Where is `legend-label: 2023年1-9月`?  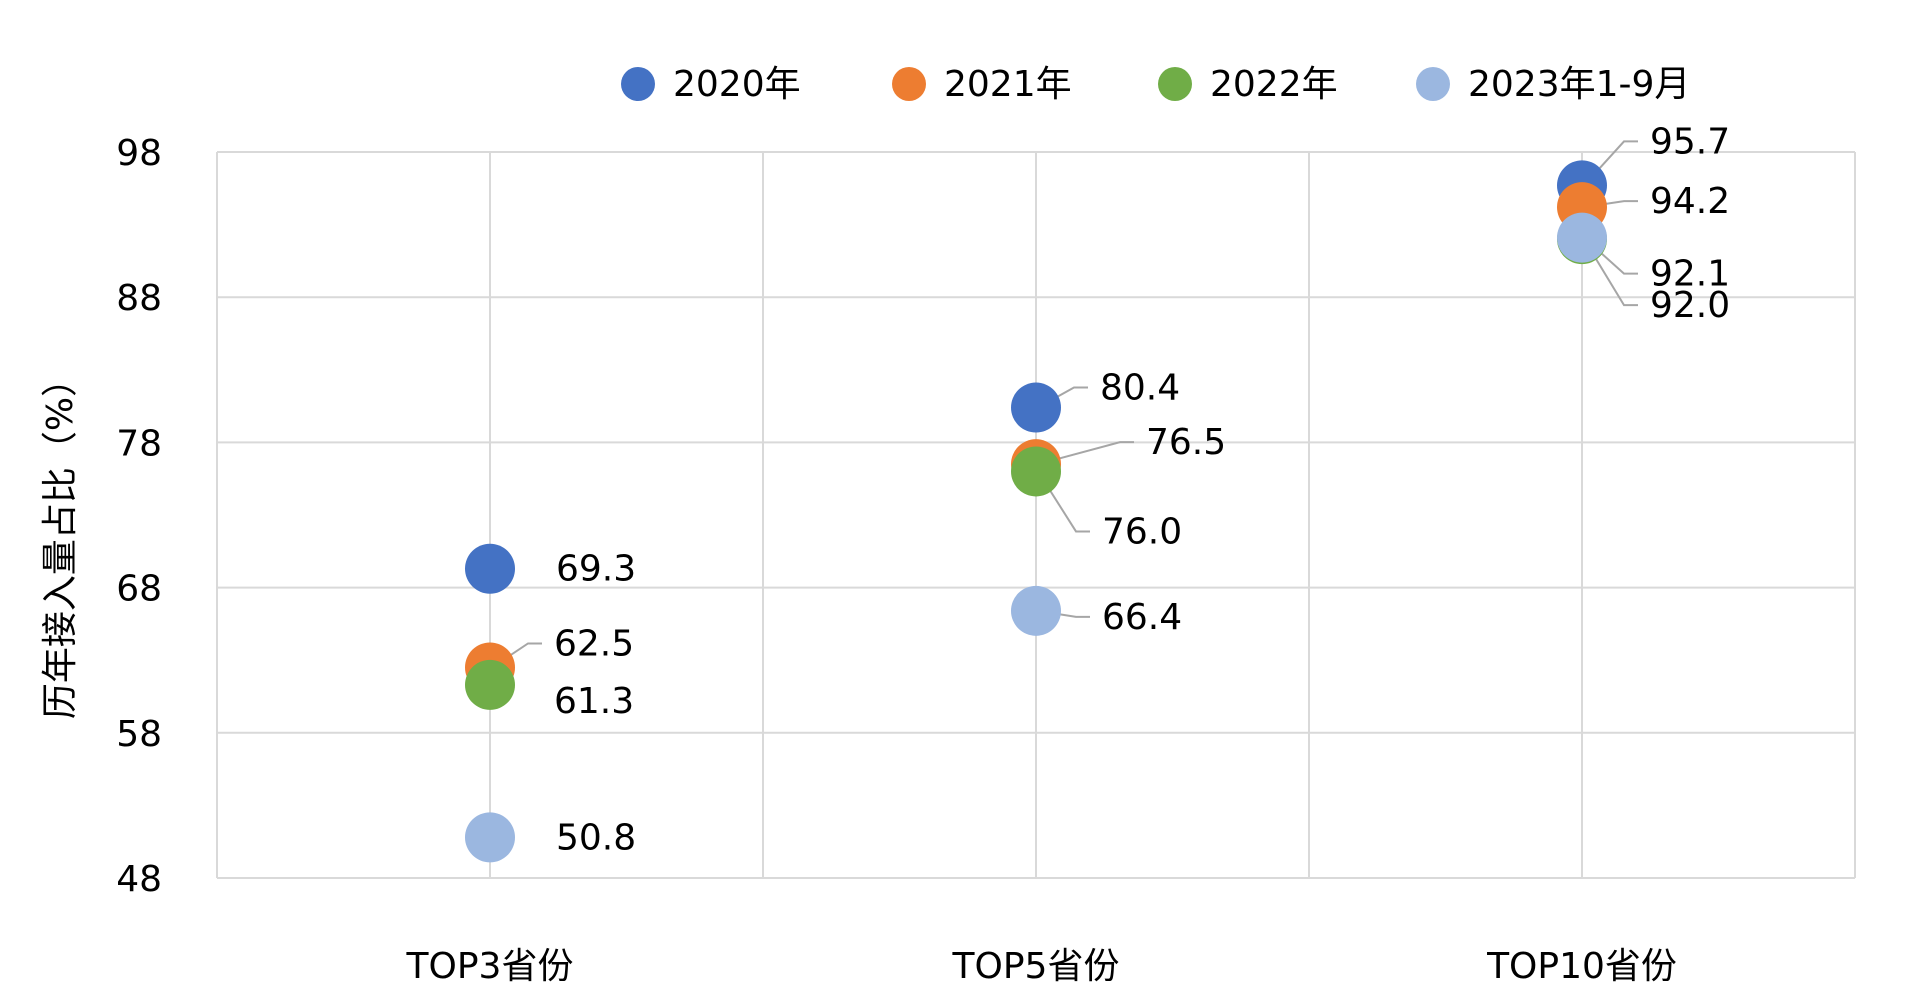
legend-label: 2023年1-9月 is located at coordinates (1579, 84).